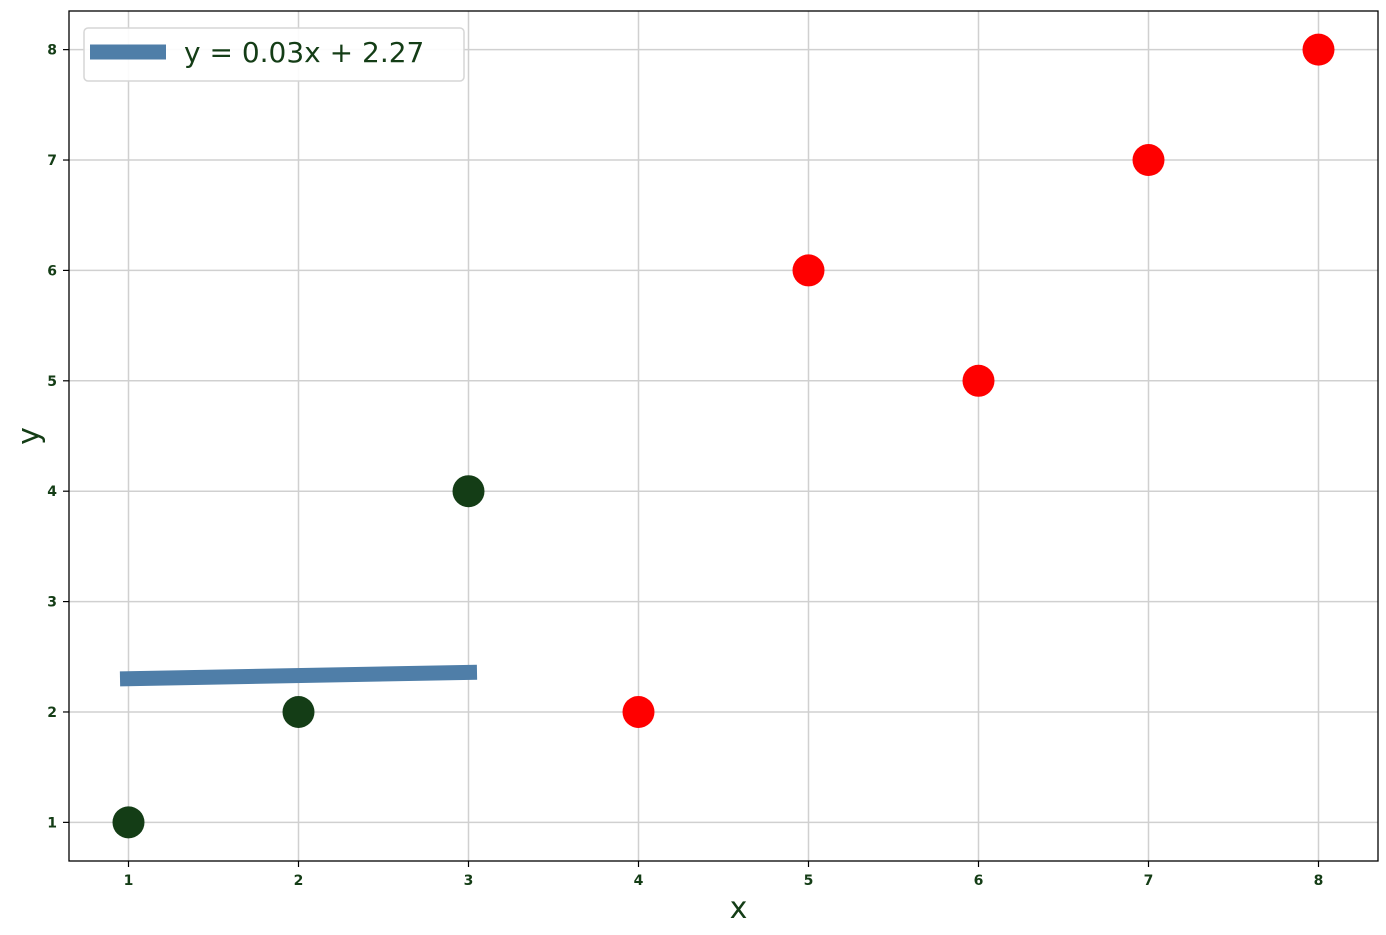 Image resolution: width=1386 pixels, height=935 pixels. What do you see at coordinates (52, 382) in the screenshot?
I see `y-tick-label: 5` at bounding box center [52, 382].